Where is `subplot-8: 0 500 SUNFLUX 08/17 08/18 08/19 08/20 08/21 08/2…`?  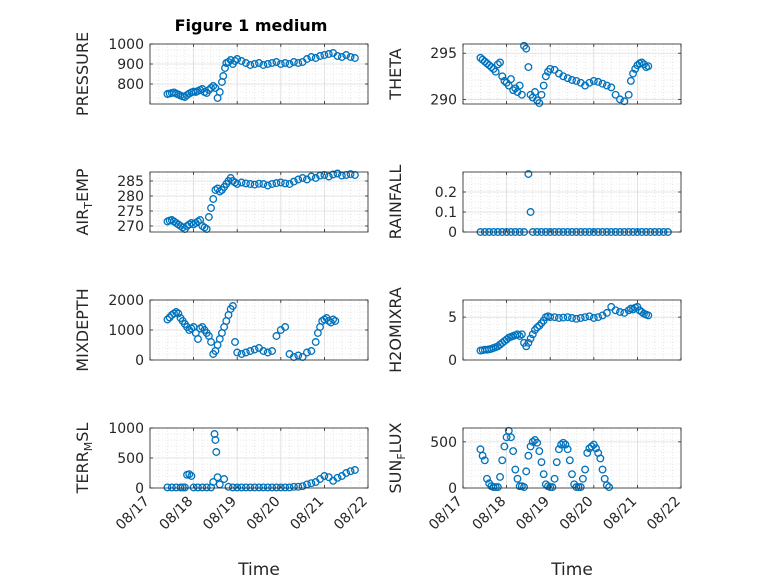 subplot-8: 0 500 SUNFLUX 08/17 08/18 08/19 08/20 08/21 08/2… is located at coordinates (535, 501).